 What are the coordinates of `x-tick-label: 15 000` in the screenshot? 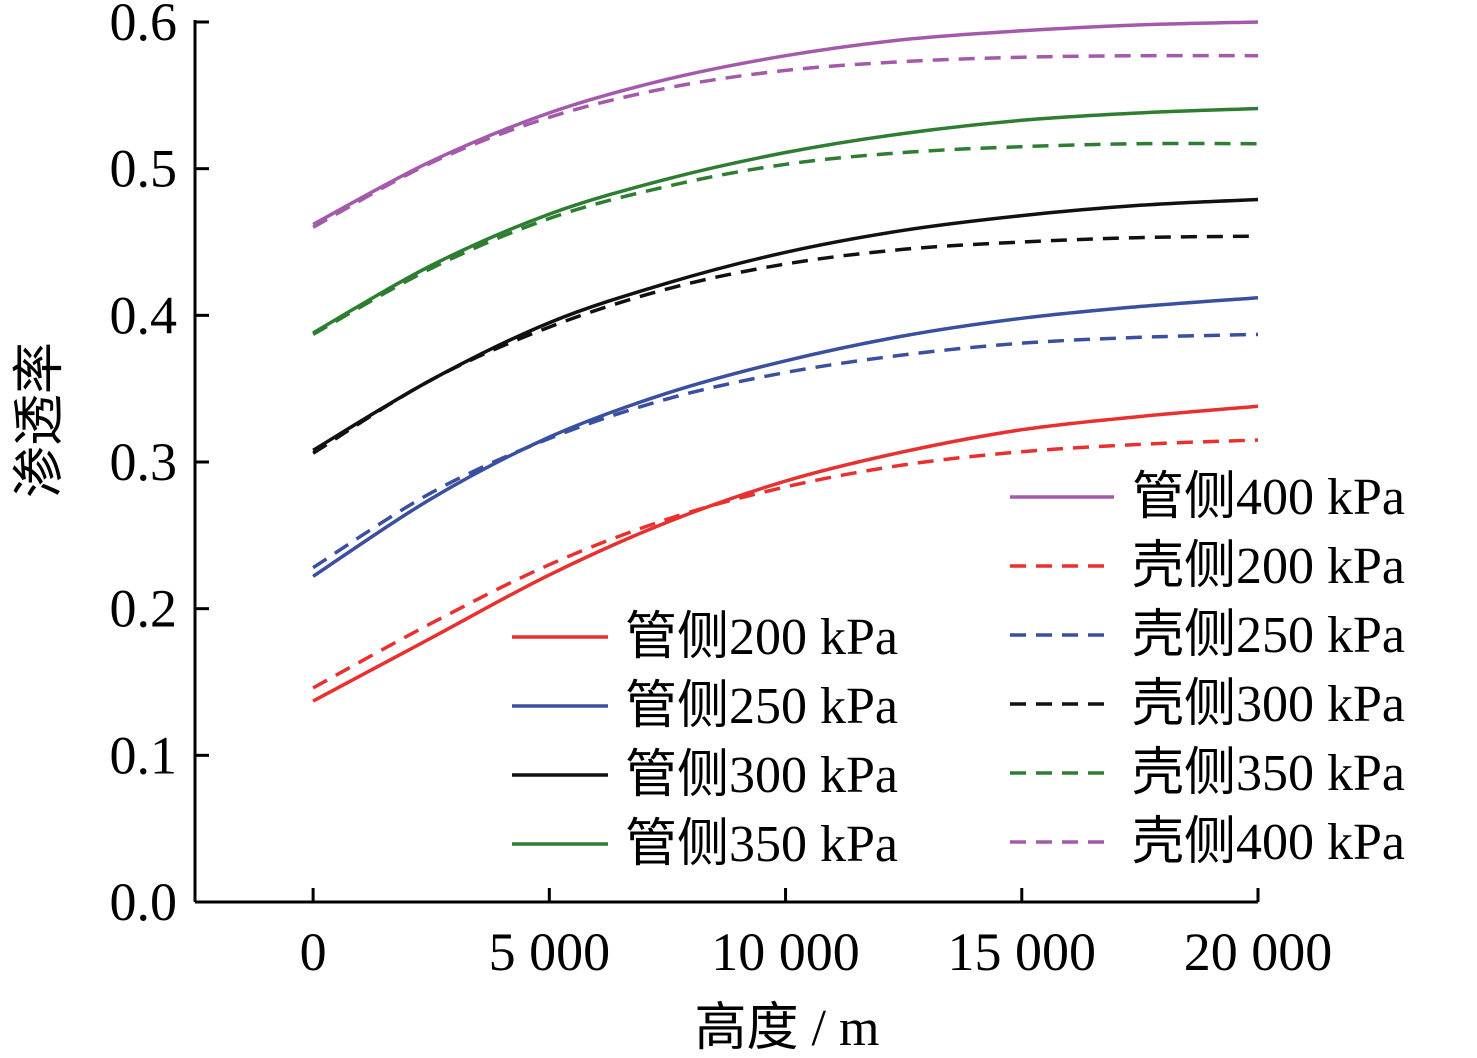 It's located at (1022, 952).